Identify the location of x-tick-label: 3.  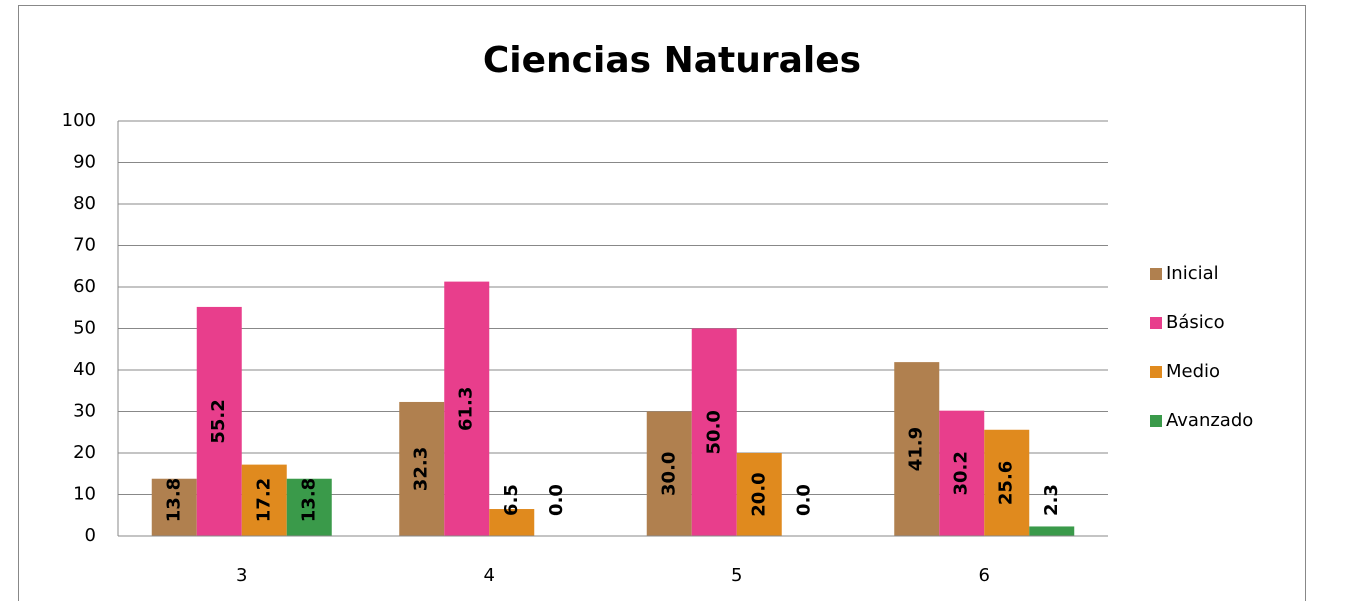
(241, 575).